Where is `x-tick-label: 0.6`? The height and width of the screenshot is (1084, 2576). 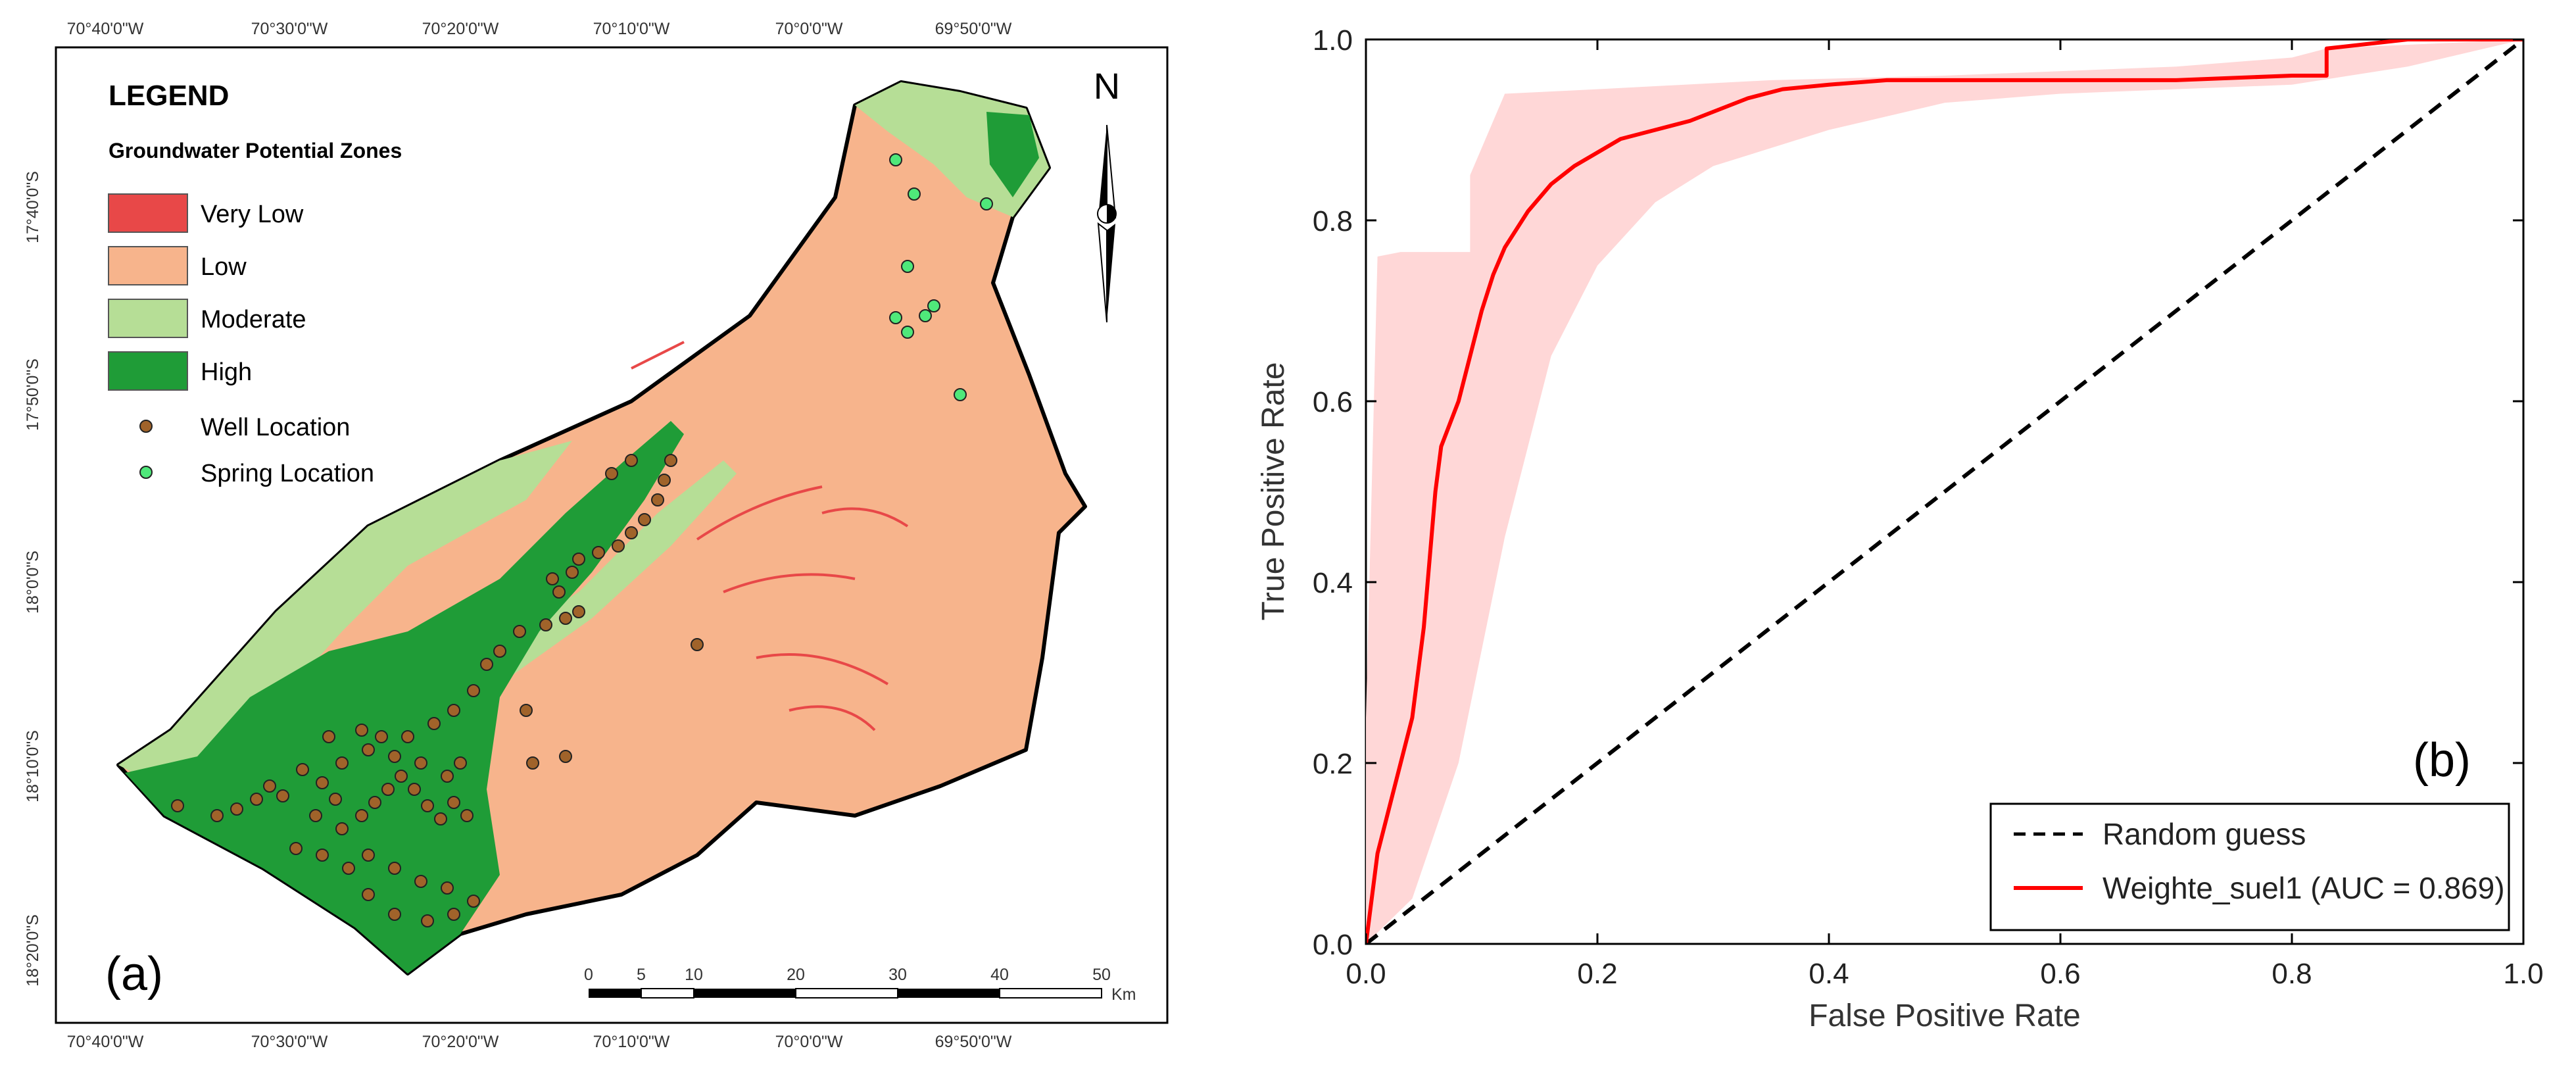 x-tick-label: 0.6 is located at coordinates (2060, 974).